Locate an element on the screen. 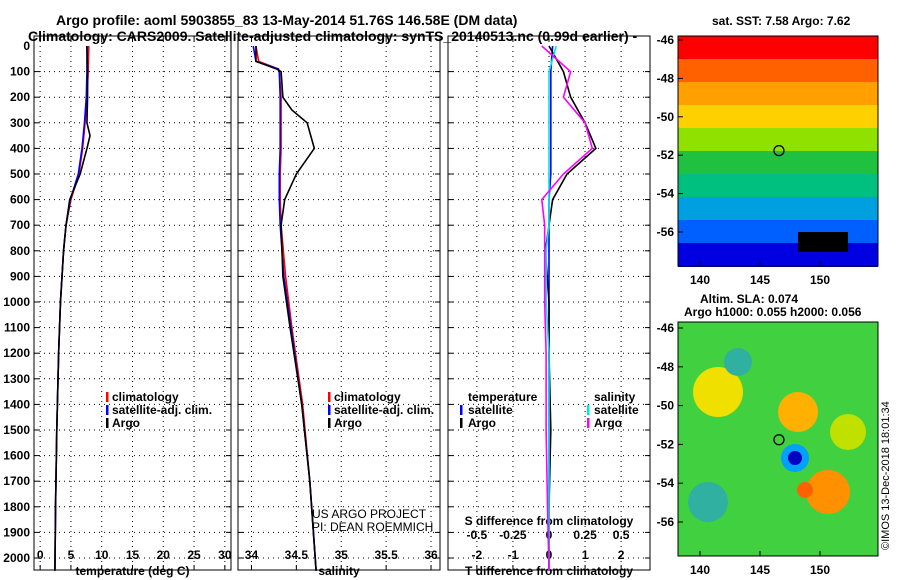 This screenshot has width=900, height=580. lon-tick-label: 150 is located at coordinates (820, 280).